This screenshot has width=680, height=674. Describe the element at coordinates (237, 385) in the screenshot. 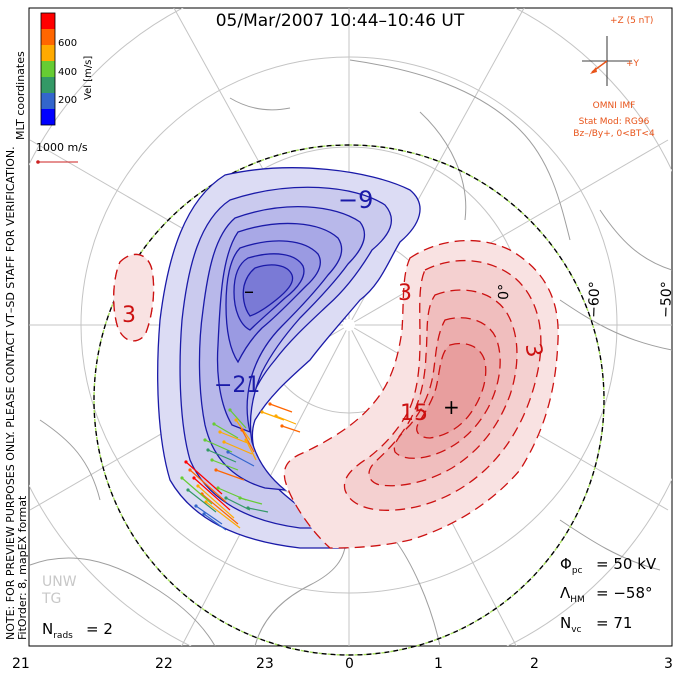

I see `contour-label-neg-2: −21` at that location.